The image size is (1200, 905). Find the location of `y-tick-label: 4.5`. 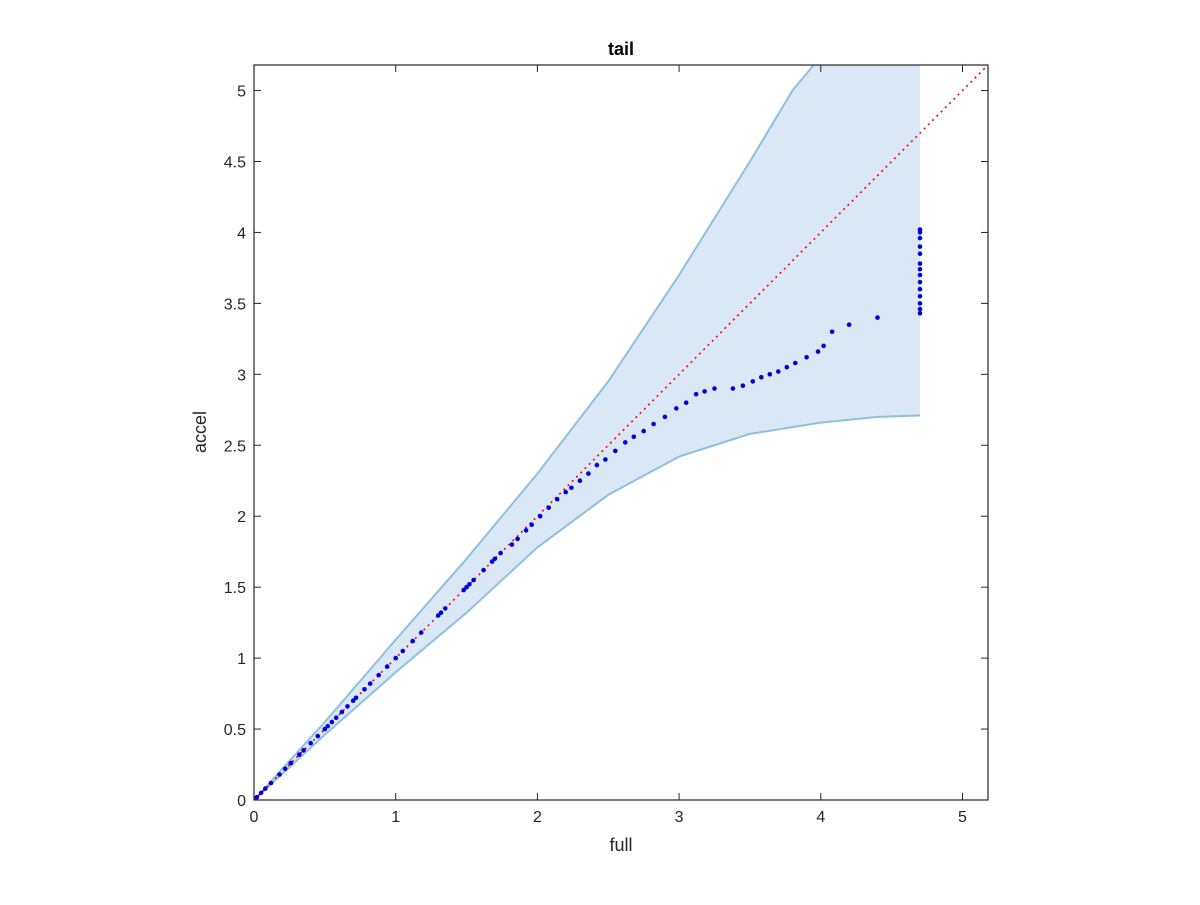

y-tick-label: 4.5 is located at coordinates (235, 162).